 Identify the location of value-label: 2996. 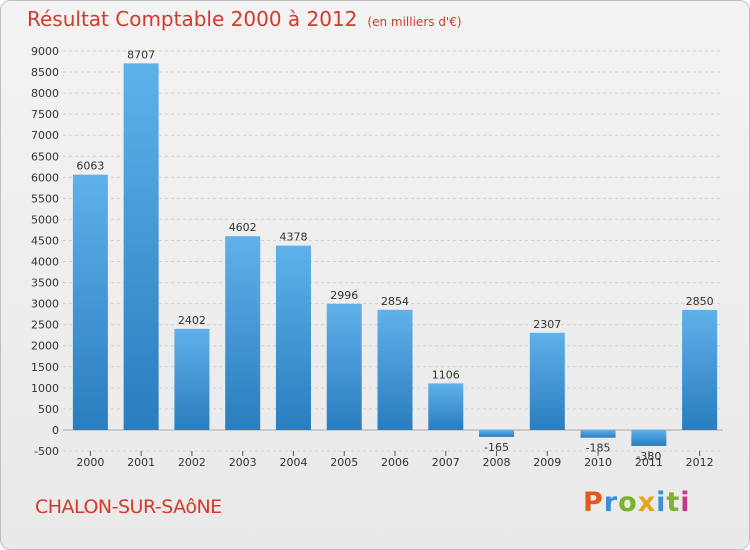
(344, 295).